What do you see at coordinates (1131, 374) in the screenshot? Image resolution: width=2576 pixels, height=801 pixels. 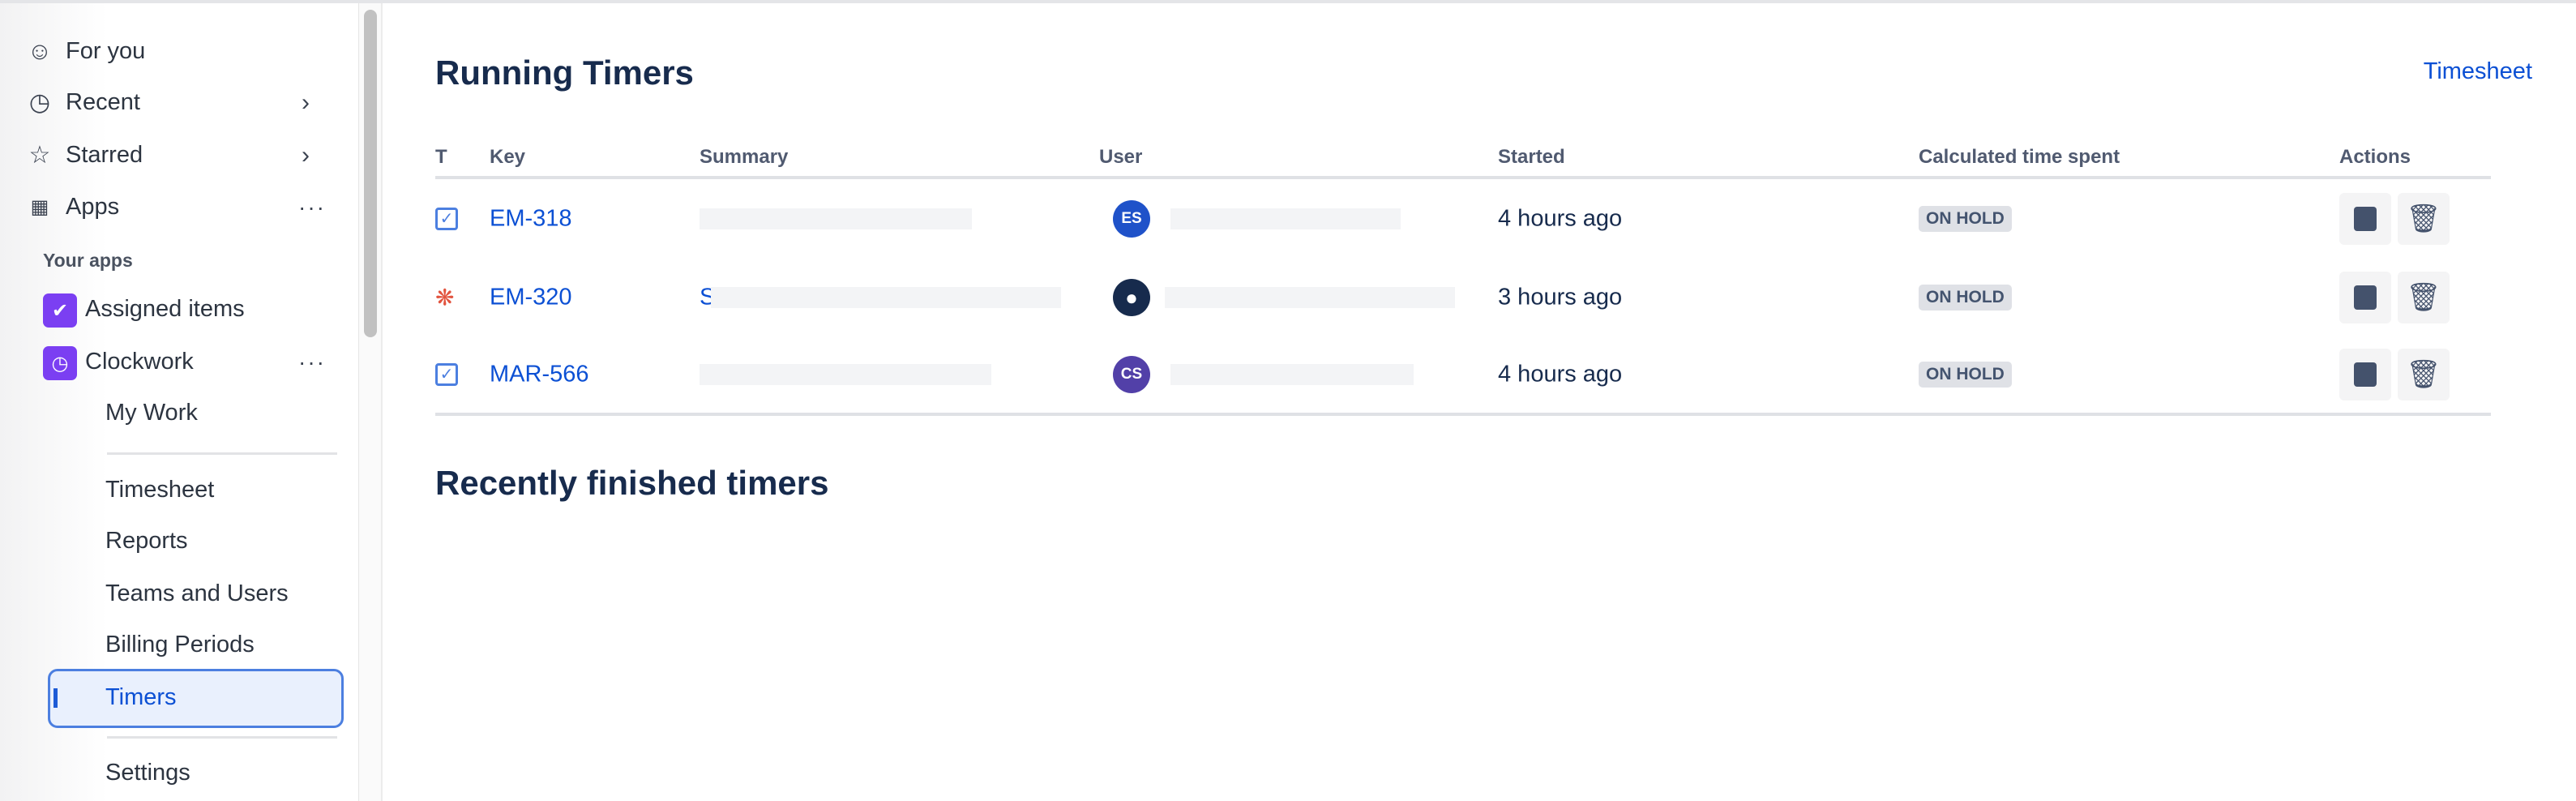 I see `user-avatar: CS` at bounding box center [1131, 374].